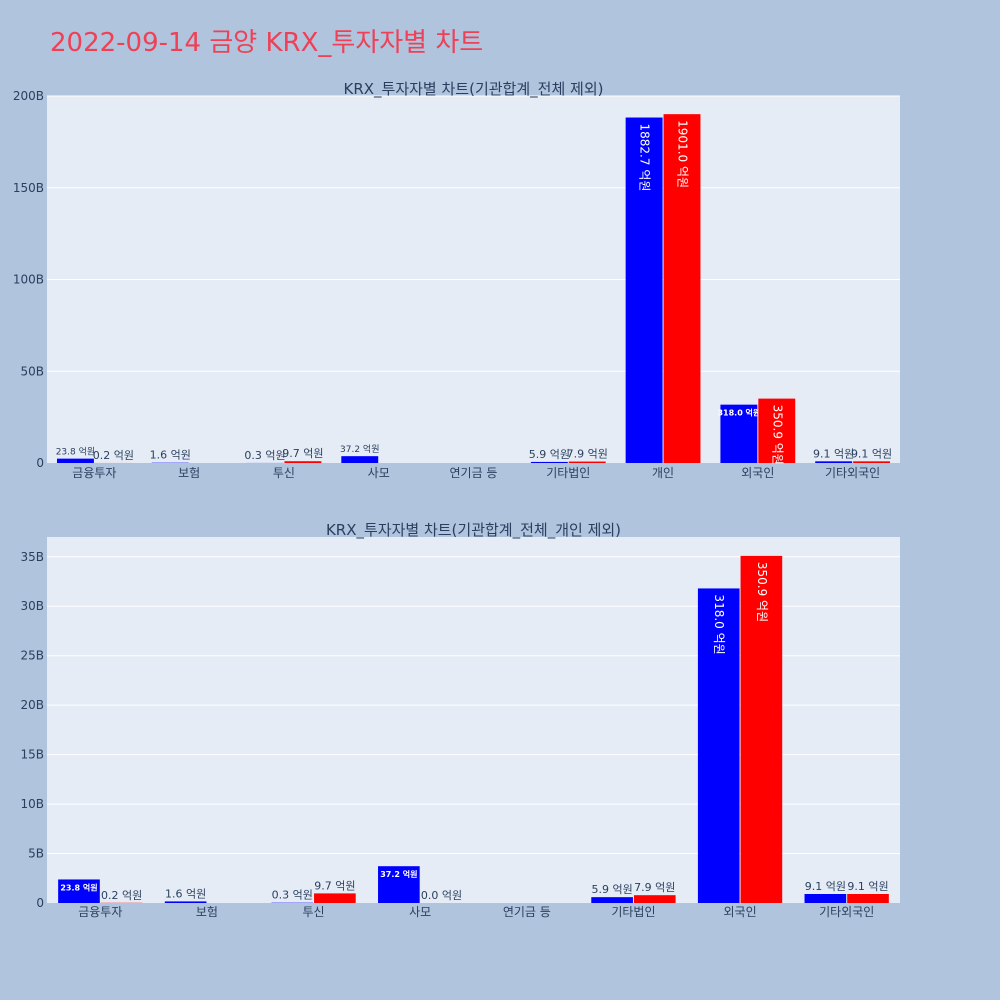  I want to click on chart-title: KRX_투자자별 차트(기관합계_전체 제외), so click(474, 89).